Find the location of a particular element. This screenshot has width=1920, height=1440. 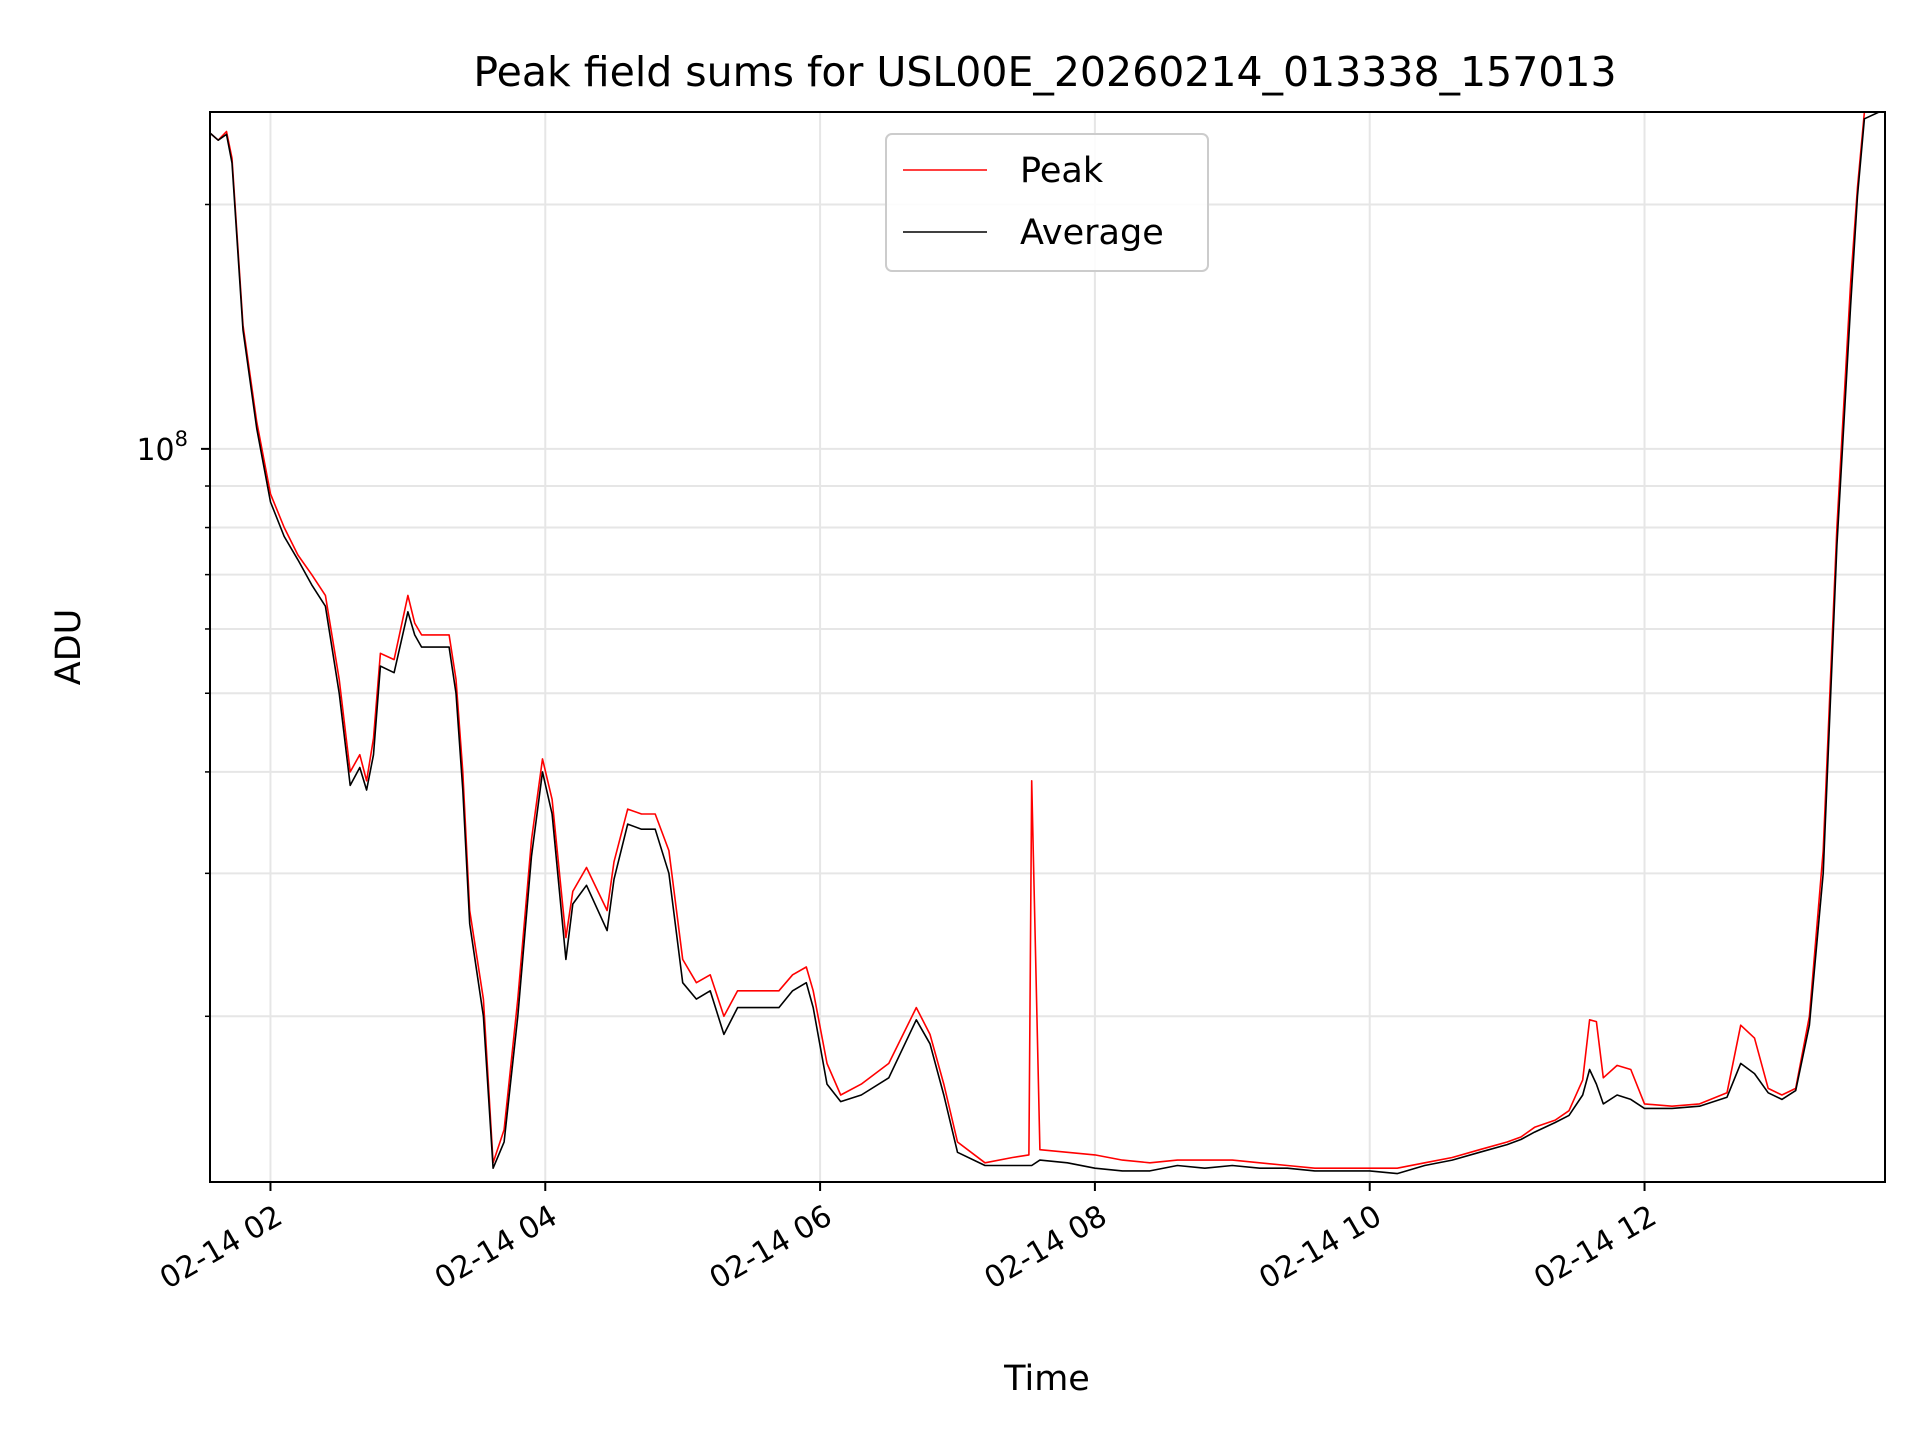

legend: Peak Average is located at coordinates (1047, 202).